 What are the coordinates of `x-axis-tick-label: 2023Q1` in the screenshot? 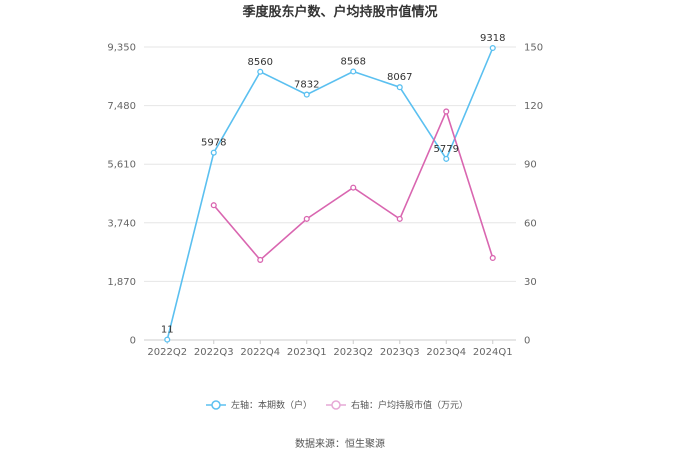 It's located at (307, 352).